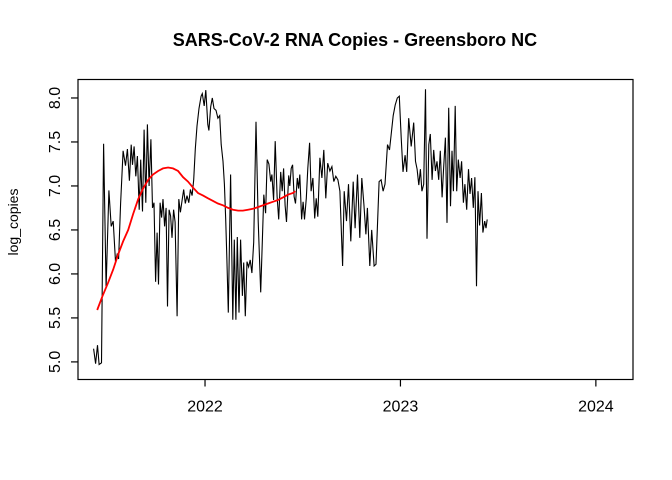 The image size is (672, 480). I want to click on x-tick-label-2023: 2023, so click(401, 407).